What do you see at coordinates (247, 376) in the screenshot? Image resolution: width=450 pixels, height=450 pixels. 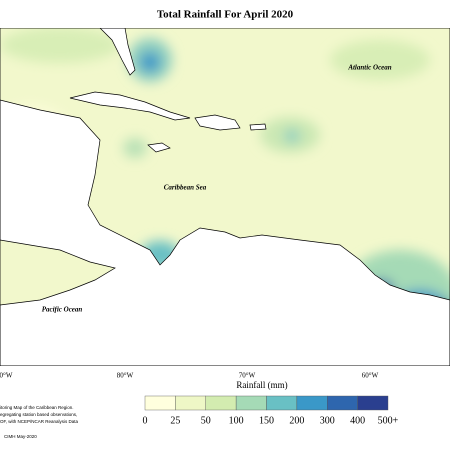 I see `longitude-label: 70°W` at bounding box center [247, 376].